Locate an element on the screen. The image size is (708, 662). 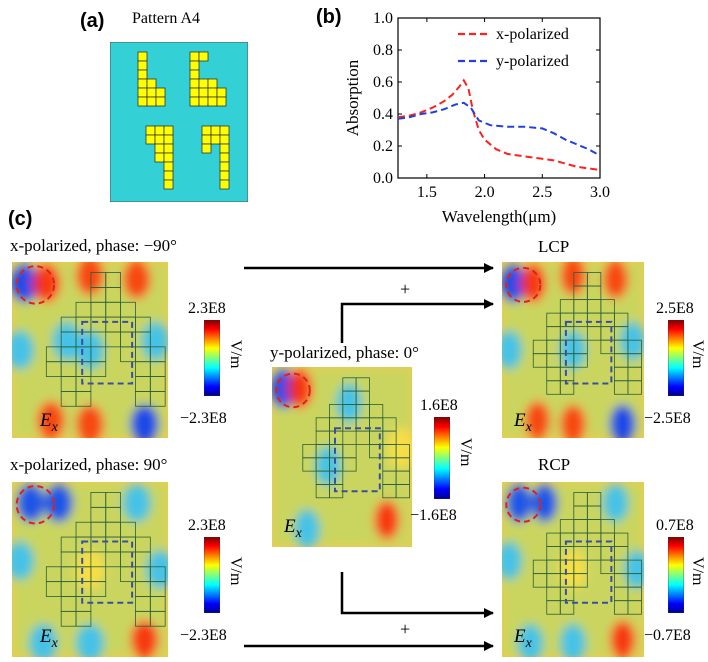
x-tick-label: 2.0 is located at coordinates (485, 192).